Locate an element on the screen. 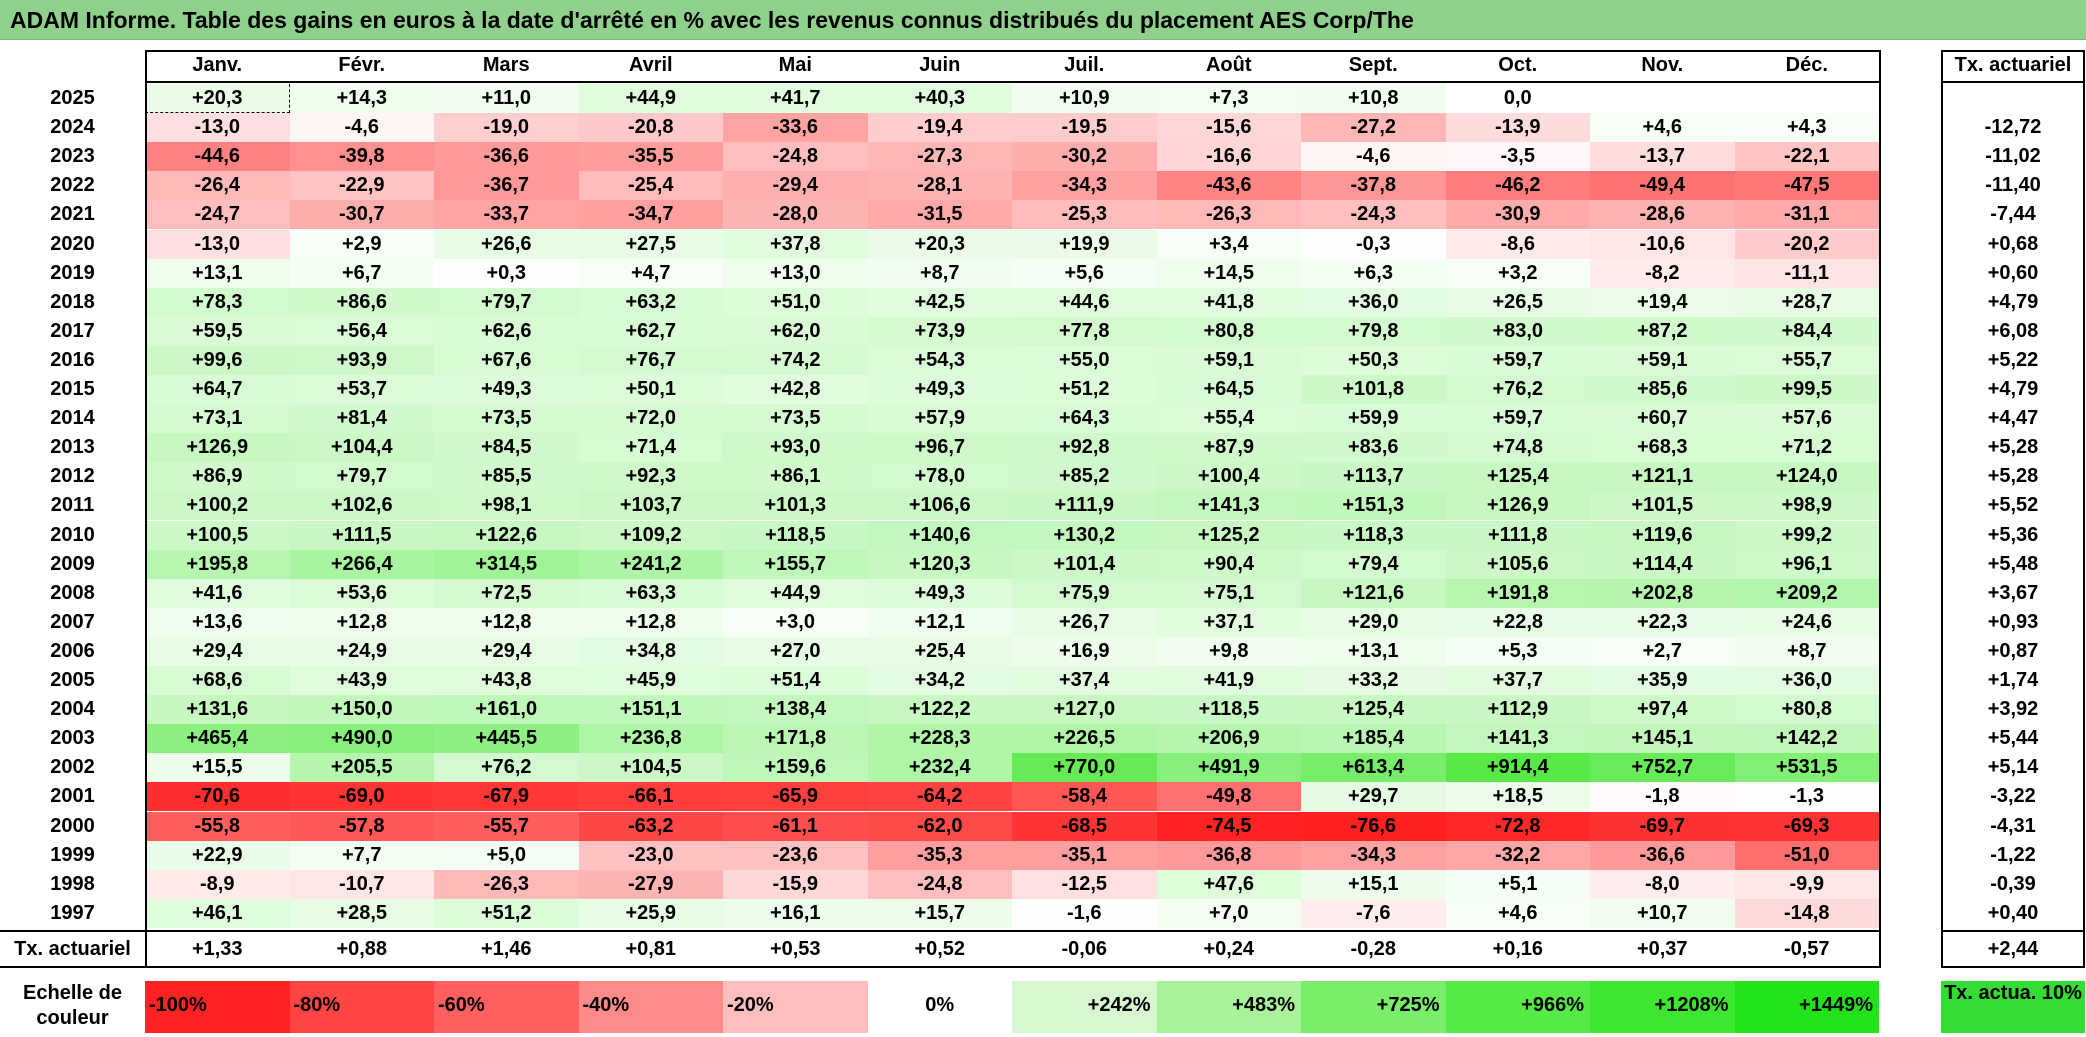  heatmap-cell: +64,7 is located at coordinates (217, 390).